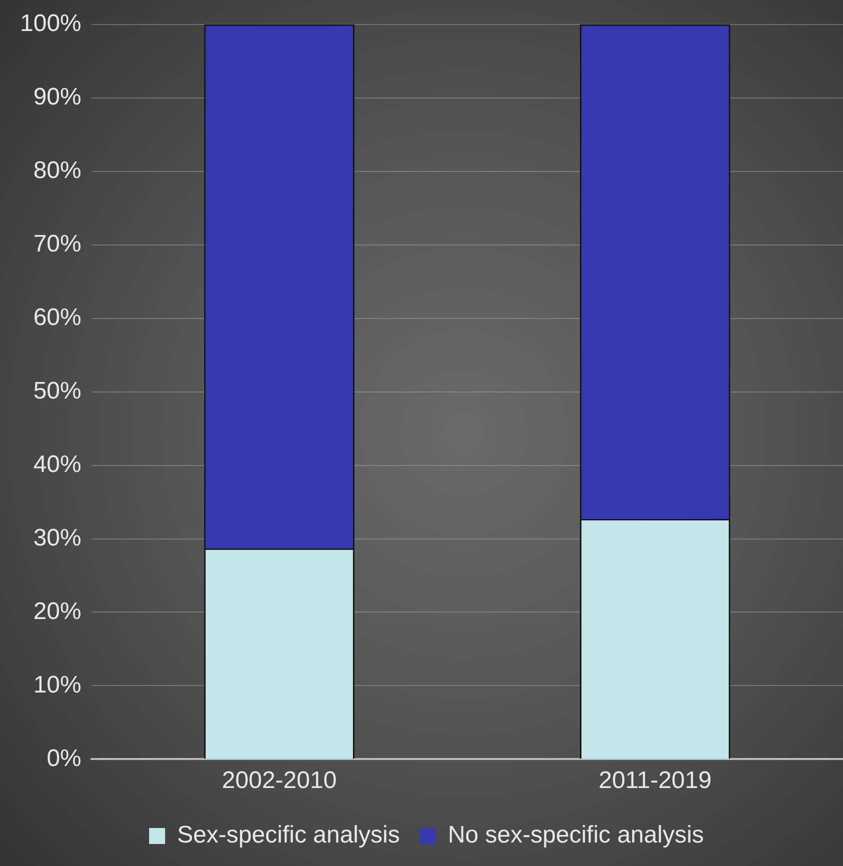  What do you see at coordinates (288, 835) in the screenshot?
I see `legend-label: Sex-specific analysis` at bounding box center [288, 835].